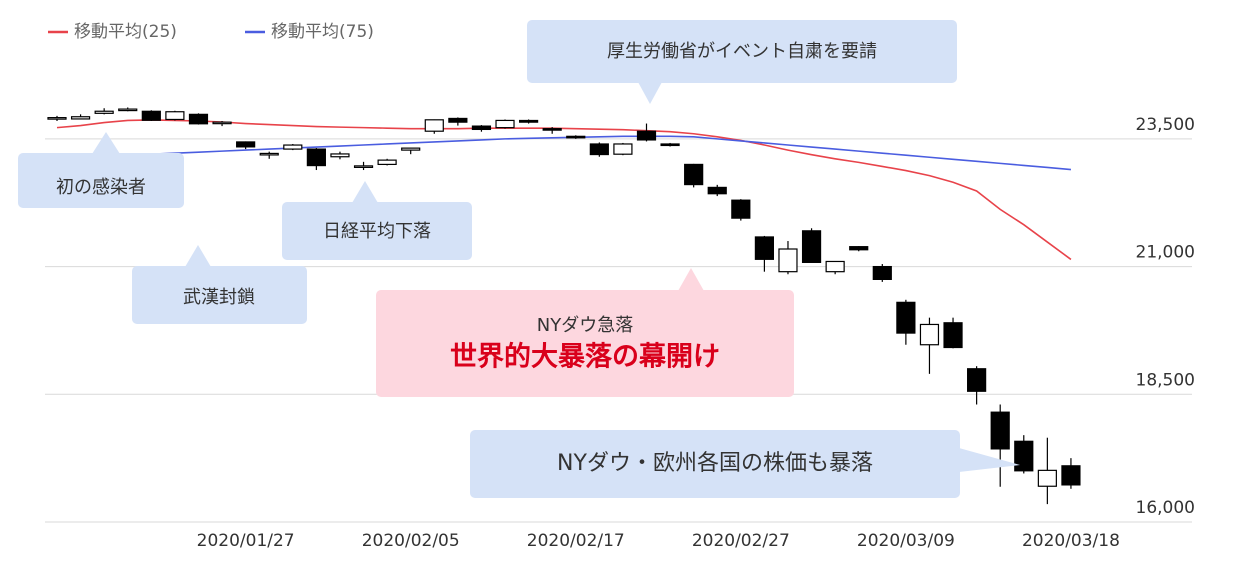  Describe the element at coordinates (564, 153) in the screenshot. I see `ma-line` at that location.